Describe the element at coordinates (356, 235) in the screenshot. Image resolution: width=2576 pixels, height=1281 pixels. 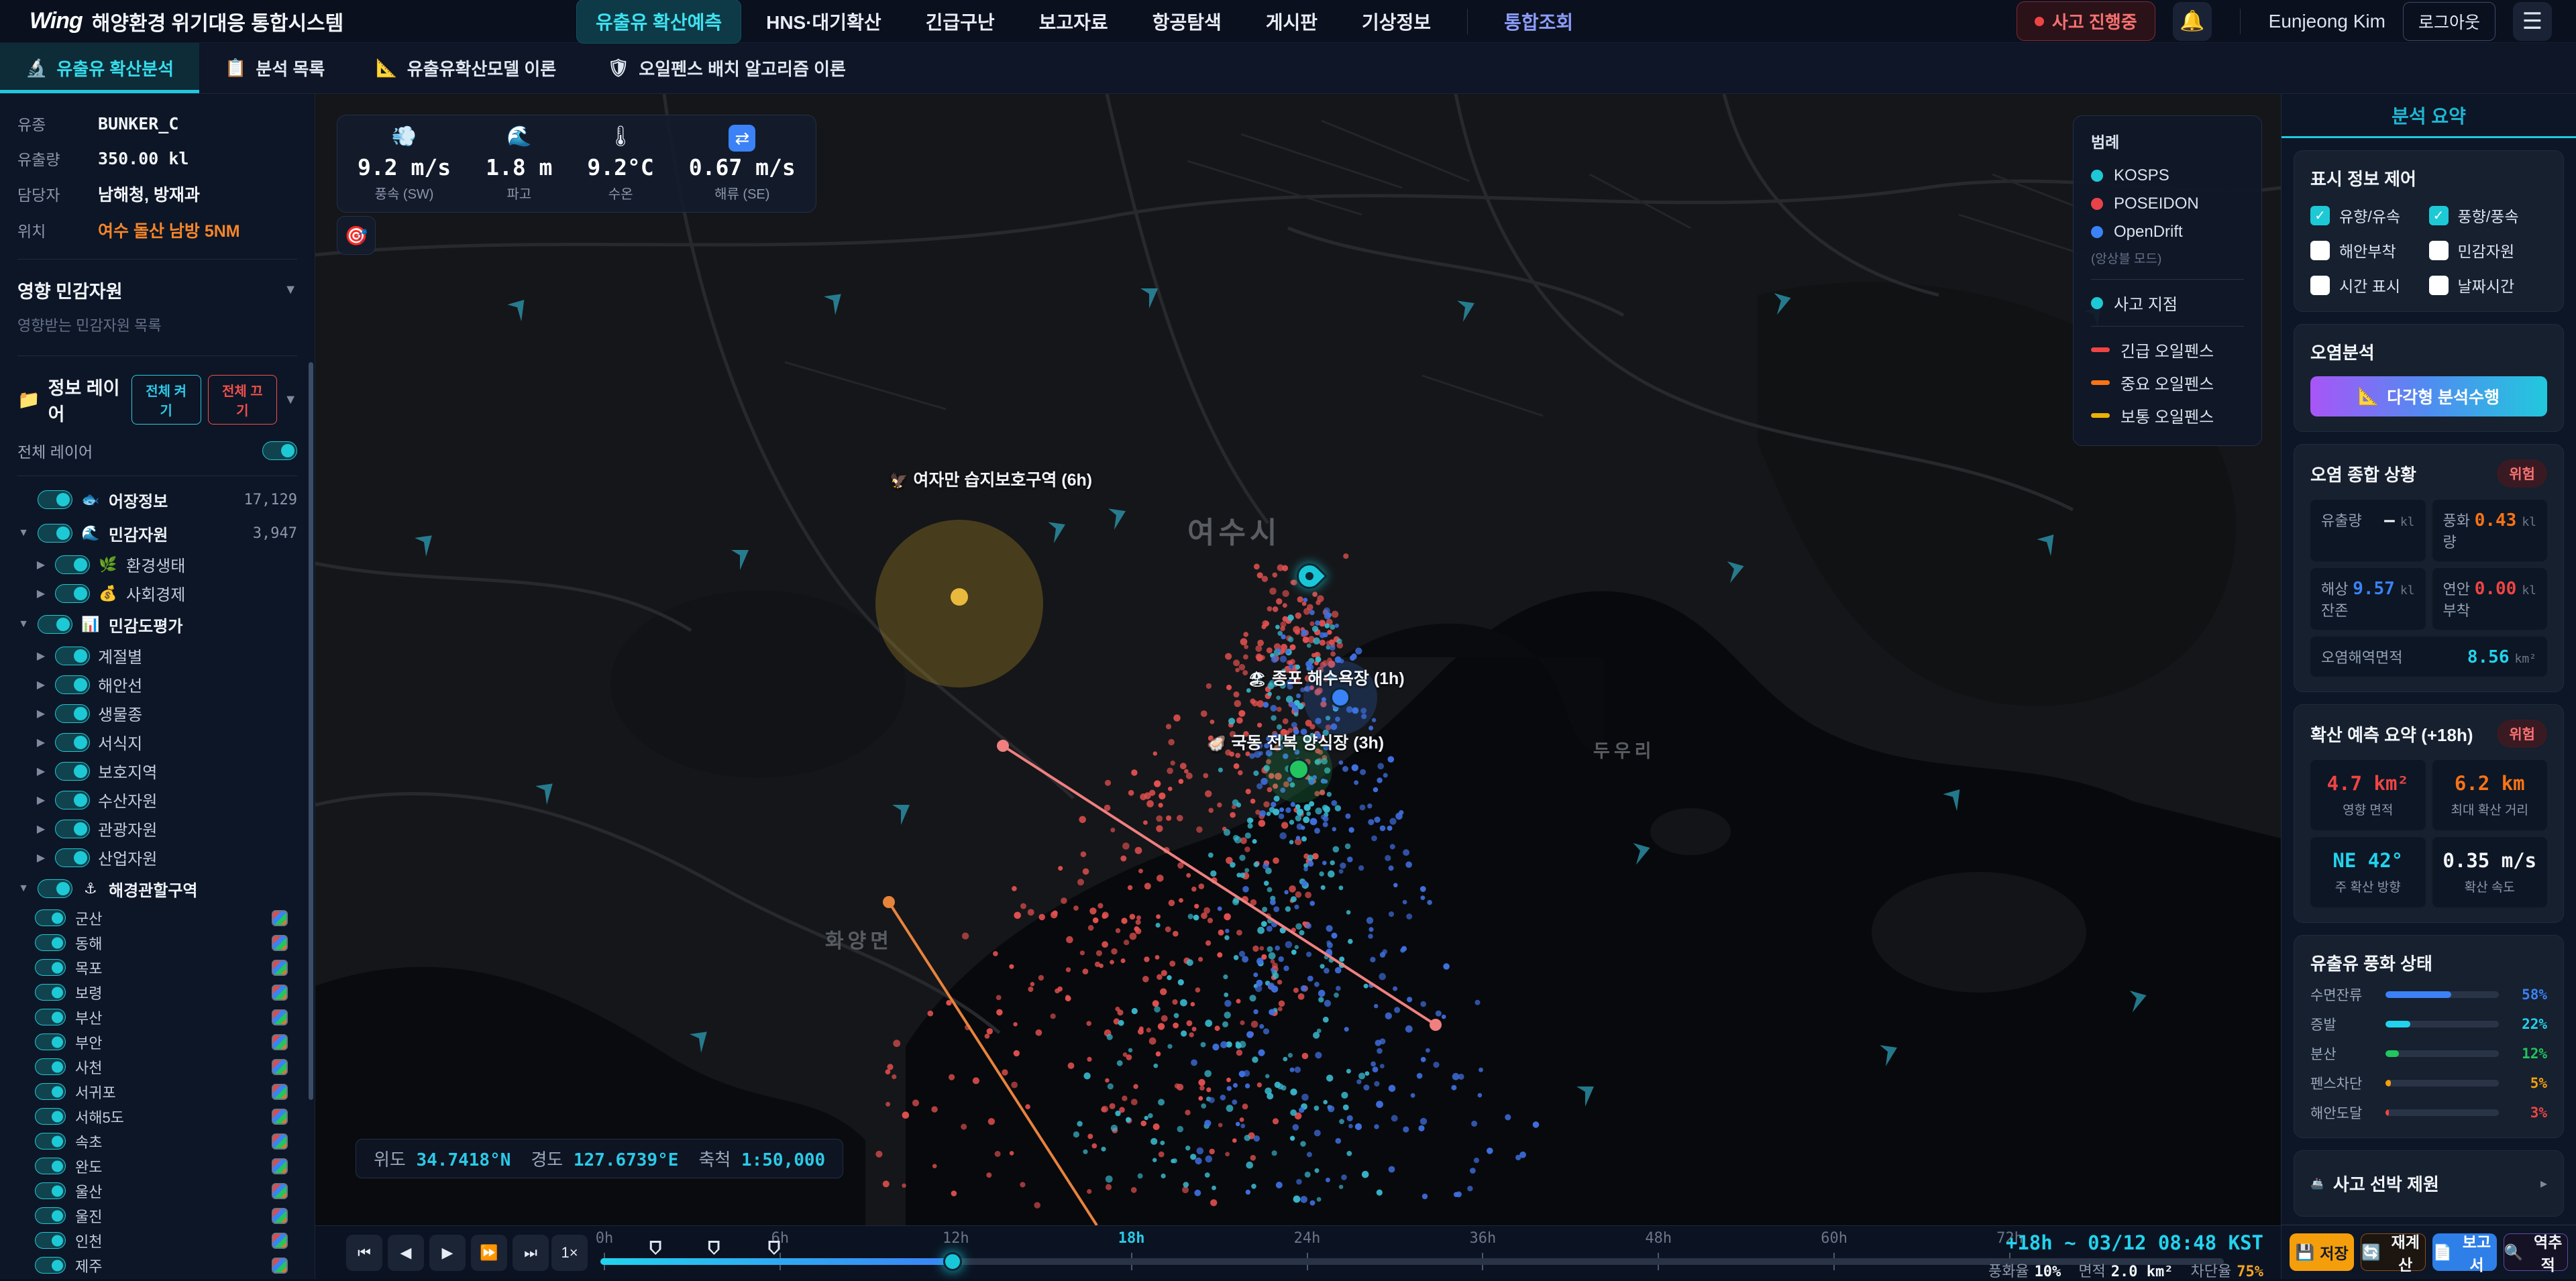
I see `recenter-target-button: 🎯` at that location.